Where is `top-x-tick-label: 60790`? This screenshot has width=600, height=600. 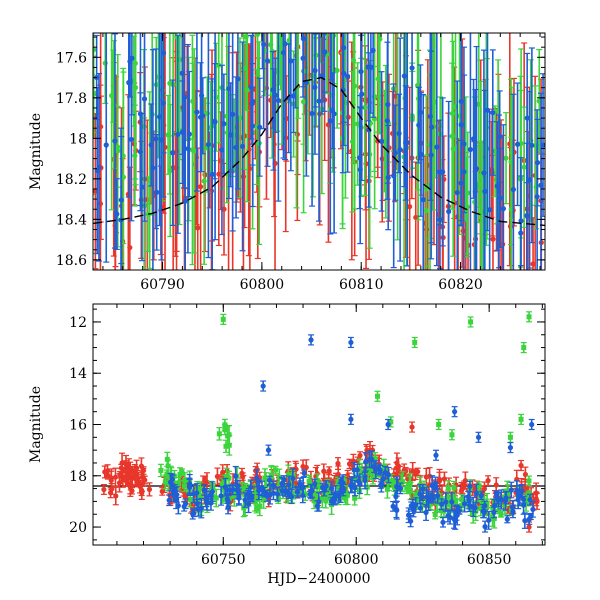
top-x-tick-label: 60790 is located at coordinates (162, 285).